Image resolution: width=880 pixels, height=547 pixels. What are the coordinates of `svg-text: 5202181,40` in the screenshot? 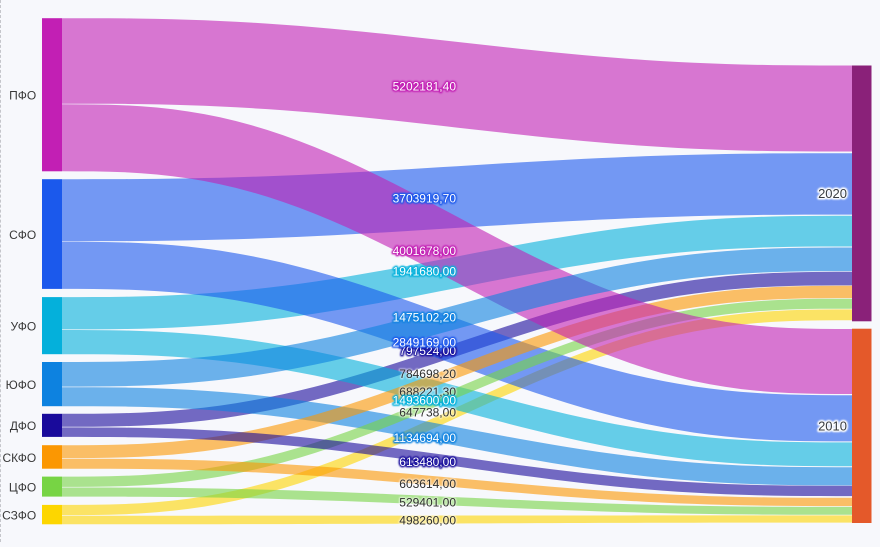 It's located at (425, 87).